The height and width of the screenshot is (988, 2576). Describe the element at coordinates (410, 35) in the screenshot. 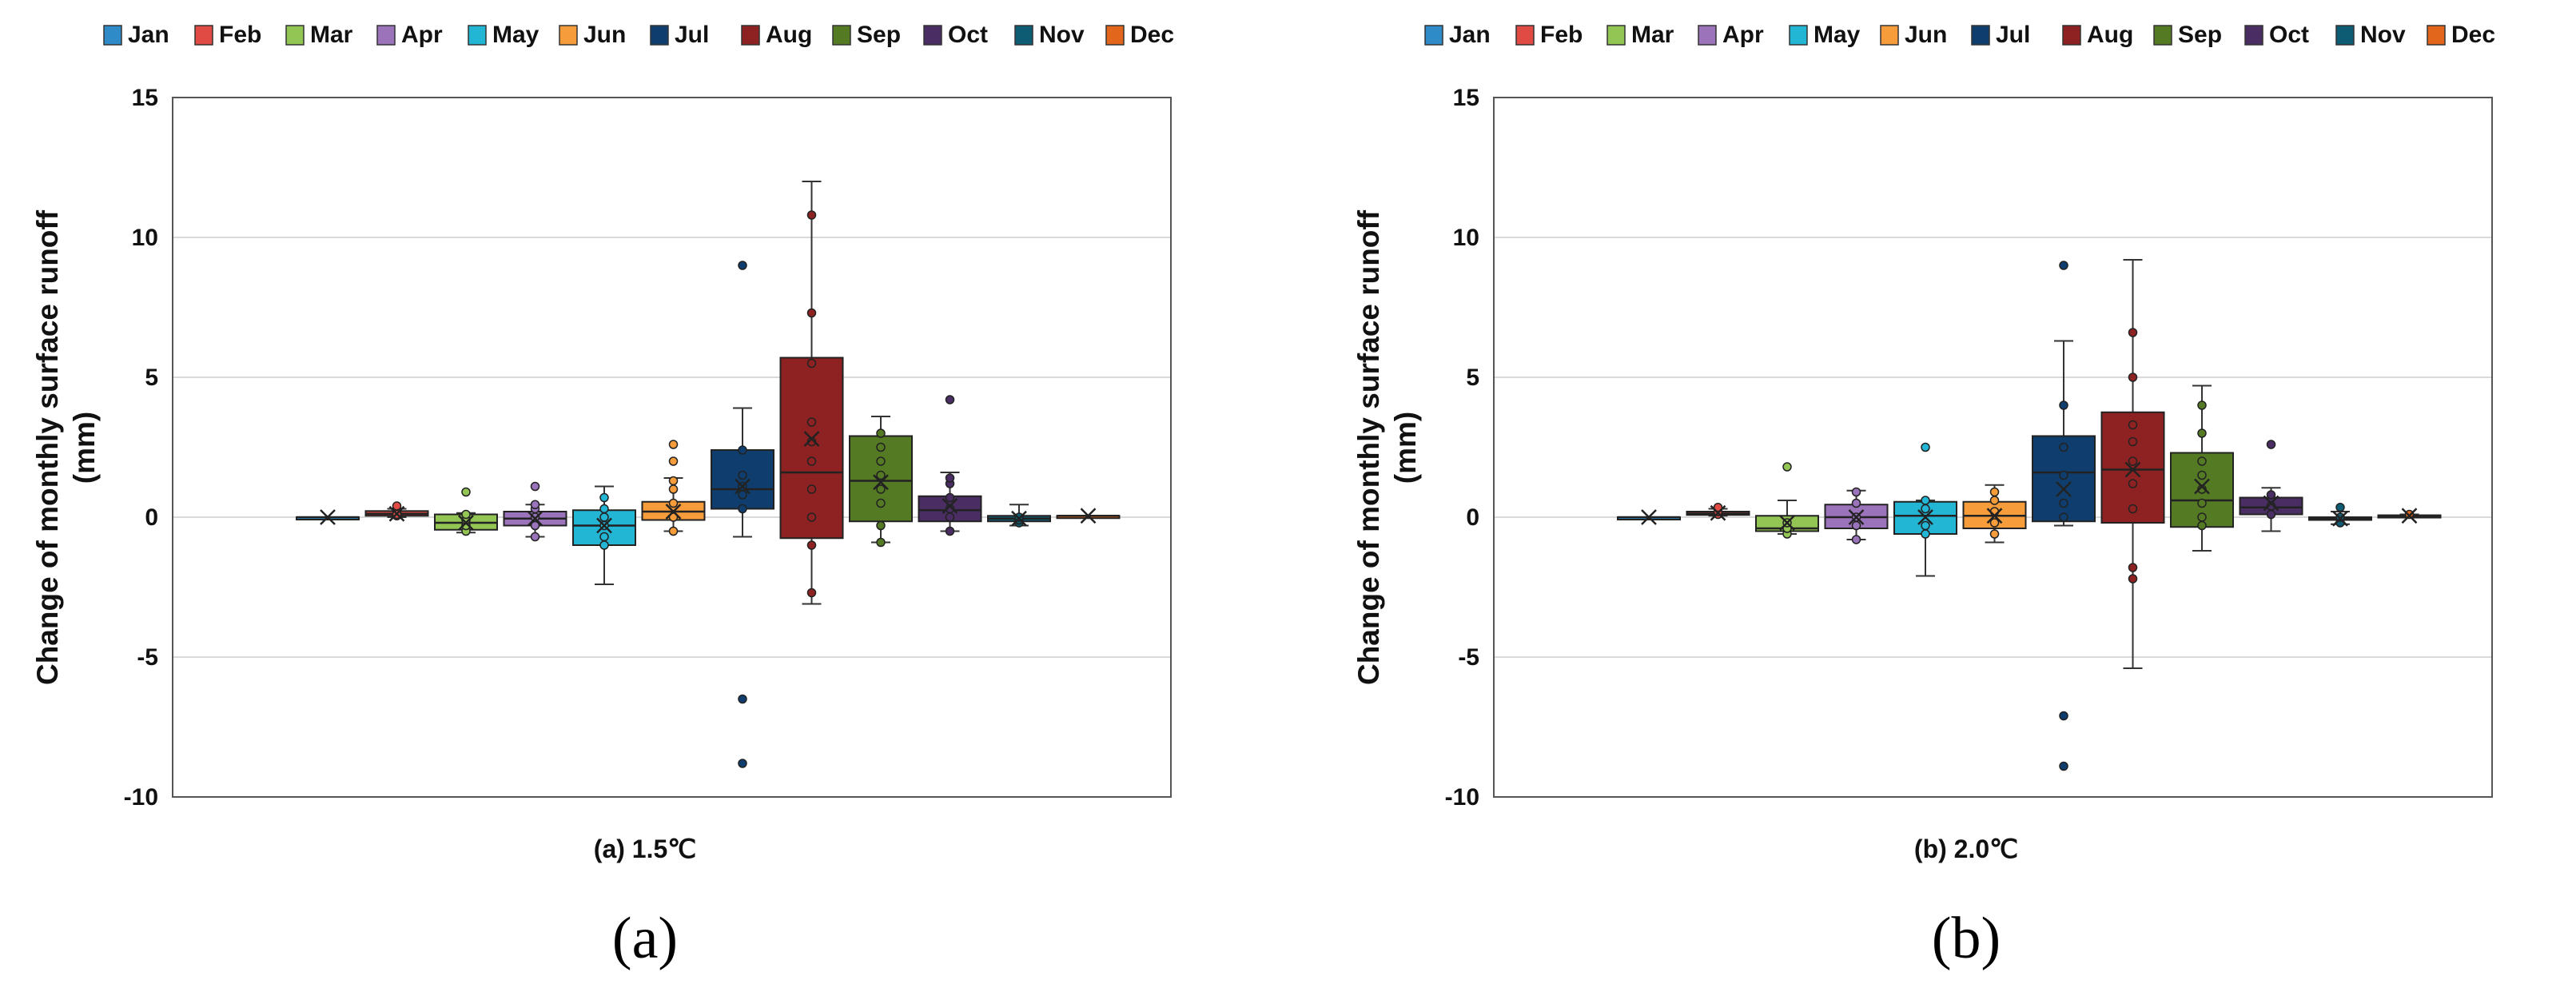

I see `legend-item-apr: Apr` at that location.